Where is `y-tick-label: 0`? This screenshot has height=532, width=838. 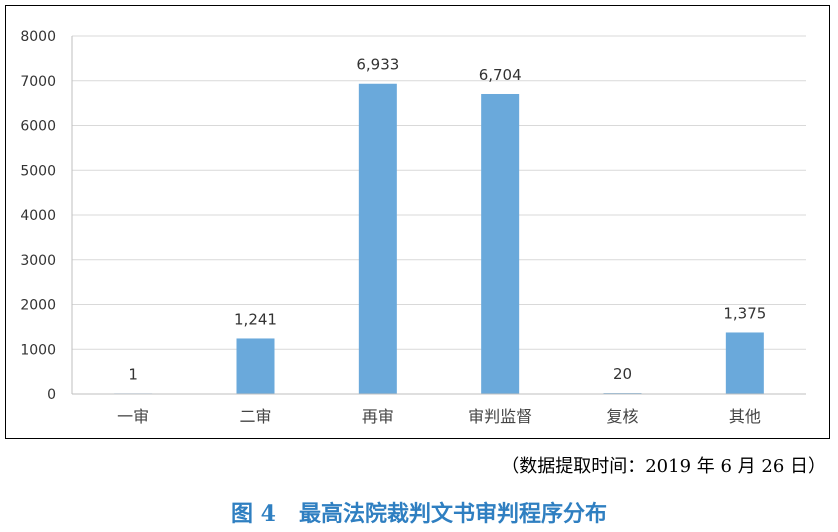 y-tick-label: 0 is located at coordinates (51, 395).